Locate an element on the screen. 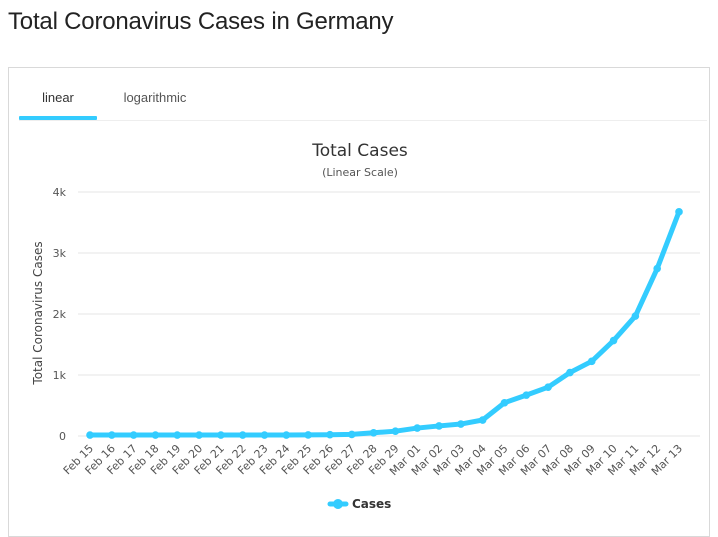 The image size is (718, 537). y-axis-ticks: 0 1k 2k 3k 4k is located at coordinates (60, 314).